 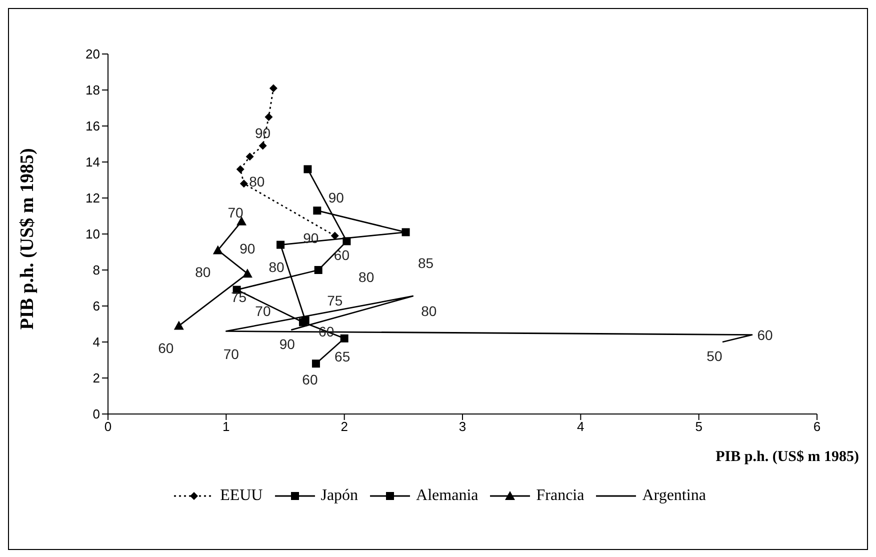 I want to click on y-tick-label: 8, so click(x=96, y=270).